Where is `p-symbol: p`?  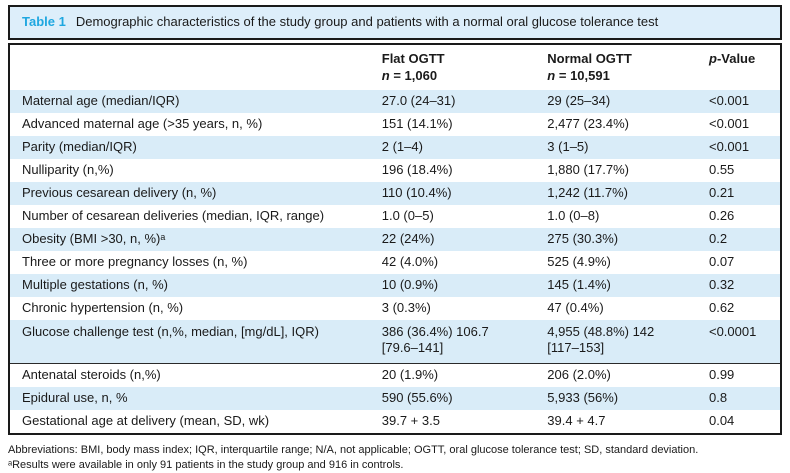
p-symbol: p is located at coordinates (712, 58).